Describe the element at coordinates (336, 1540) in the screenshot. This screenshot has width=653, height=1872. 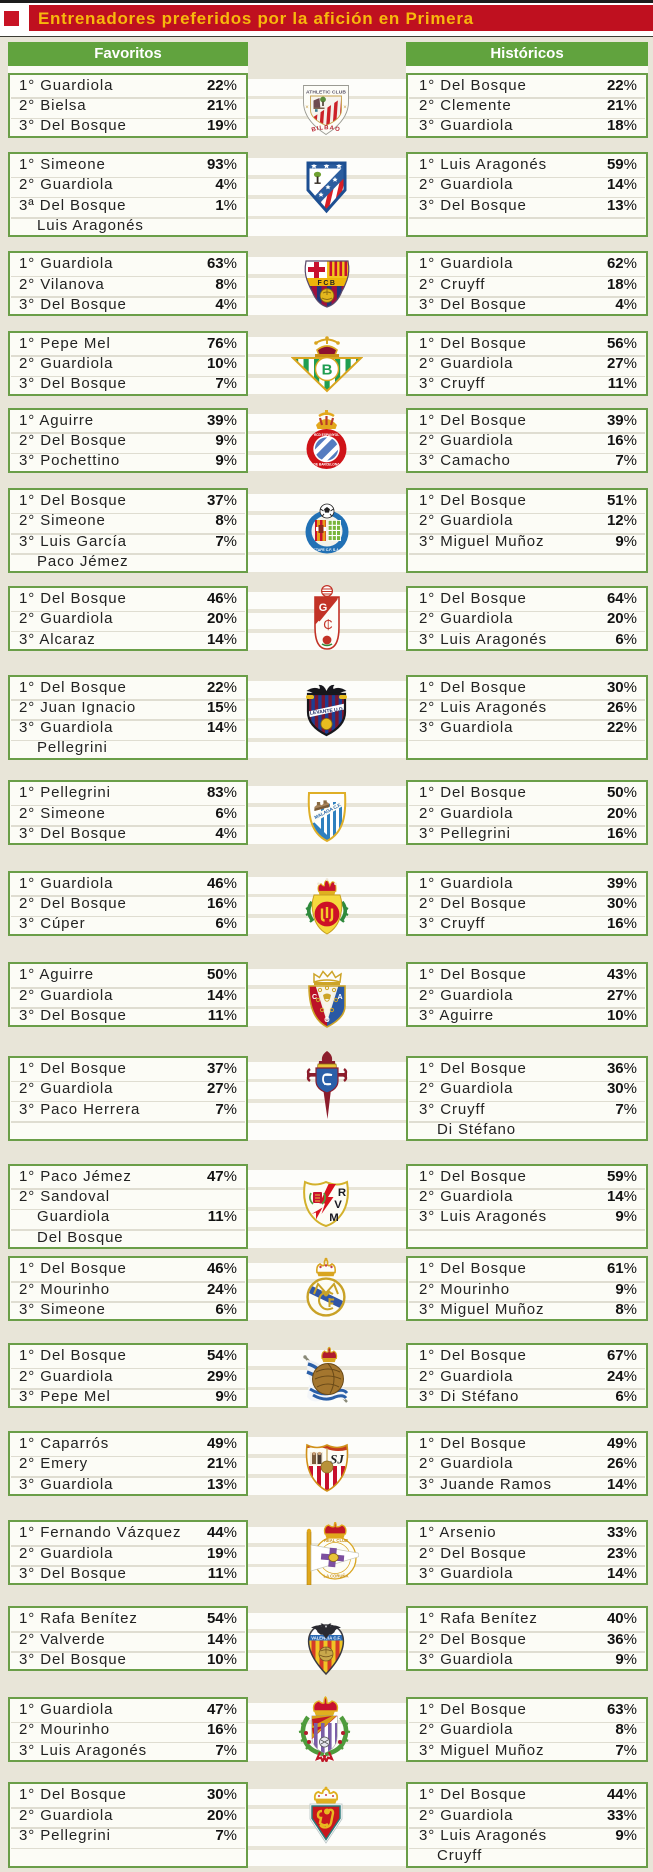
I see `svg-text: REAL CLUB` at that location.